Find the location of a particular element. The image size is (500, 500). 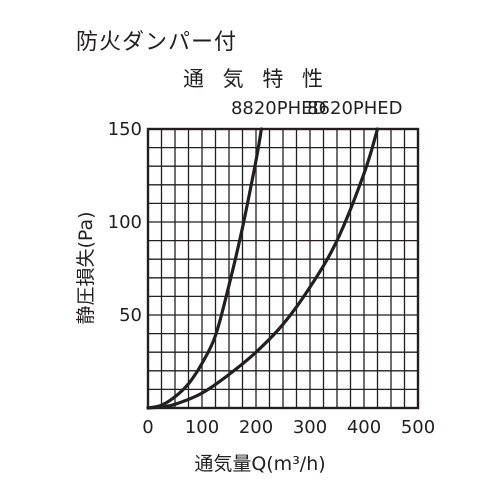

series-line-8820phed is located at coordinates (204, 268).